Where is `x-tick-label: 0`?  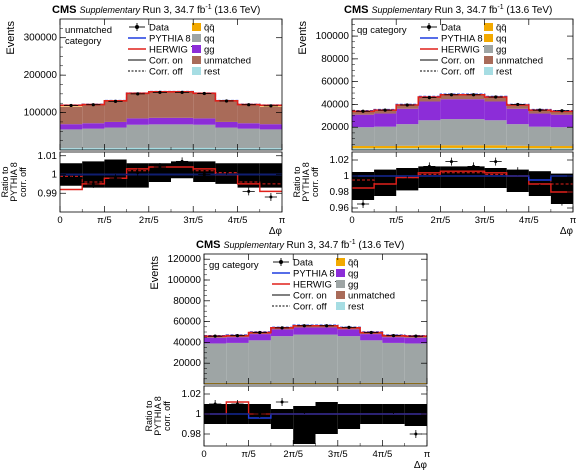
x-tick-label: 0 is located at coordinates (59, 220).